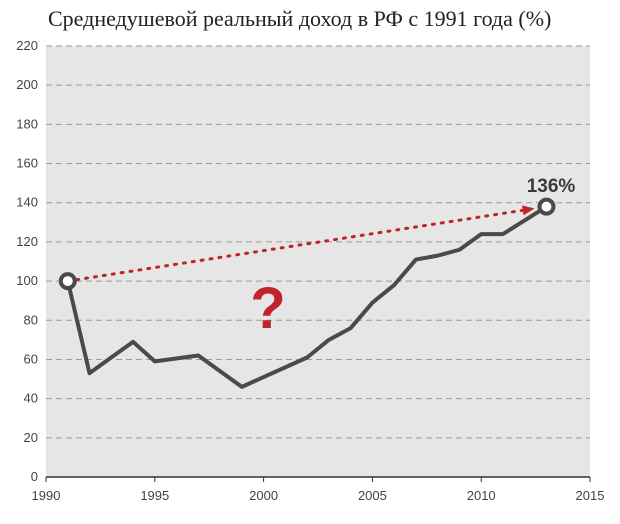  I want to click on y-tick-label: 180, so click(27, 123).